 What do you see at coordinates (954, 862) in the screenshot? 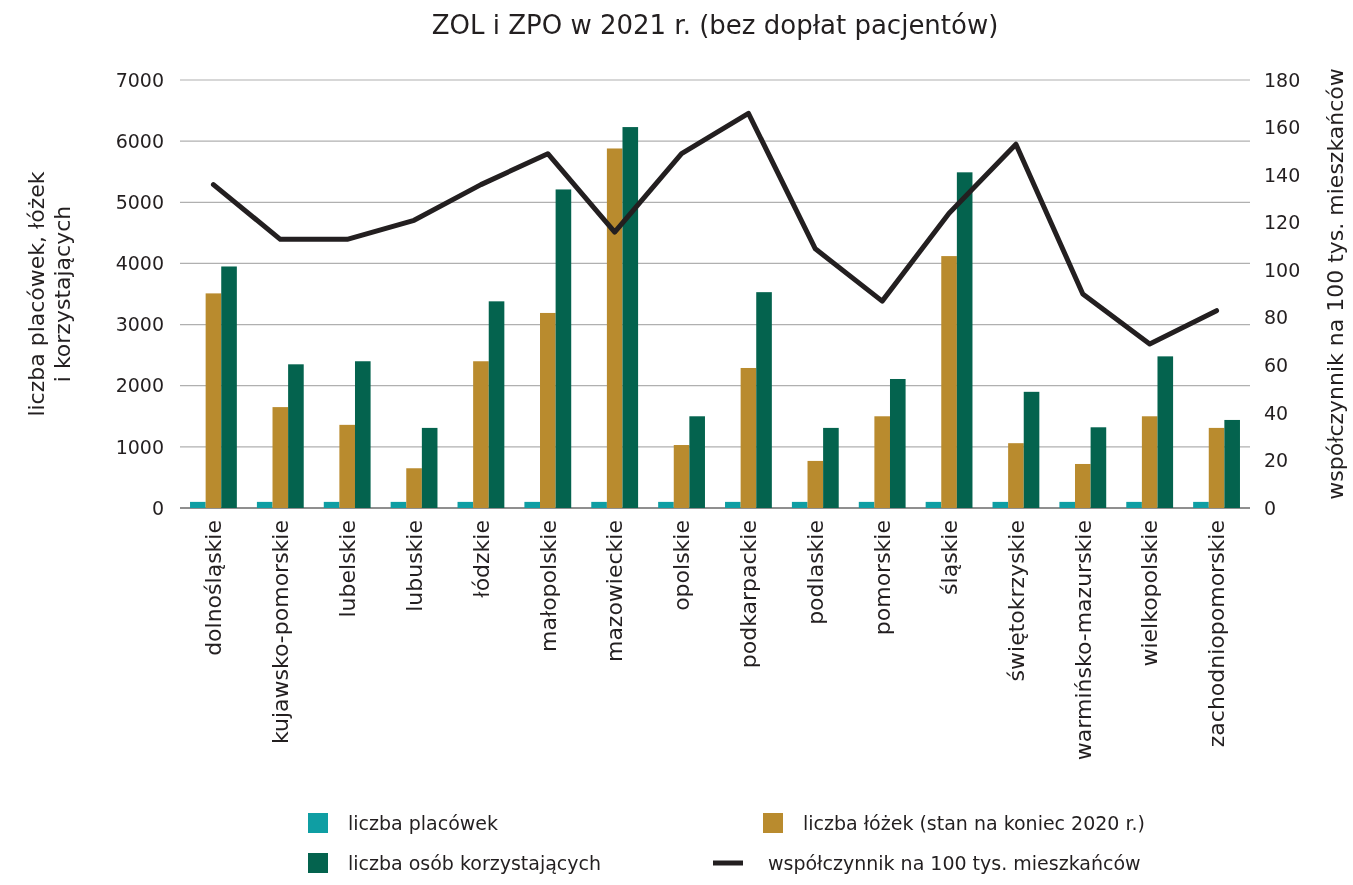
I see `legend-label: współczynnik na 100 tys. mieszkańców` at bounding box center [954, 862].